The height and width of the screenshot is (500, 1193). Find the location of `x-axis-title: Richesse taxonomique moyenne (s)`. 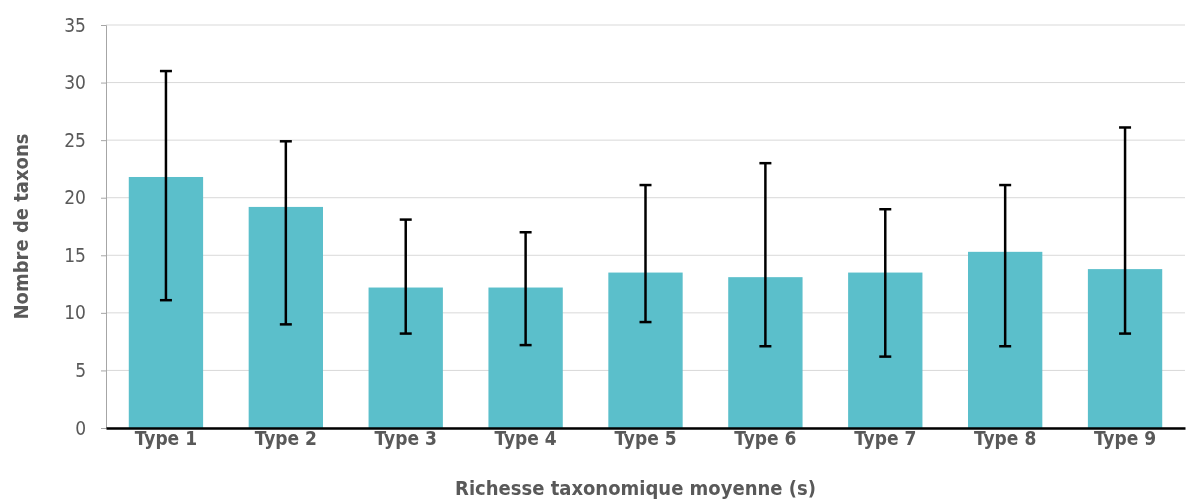

x-axis-title: Richesse taxonomique moyenne (s) is located at coordinates (635, 488).